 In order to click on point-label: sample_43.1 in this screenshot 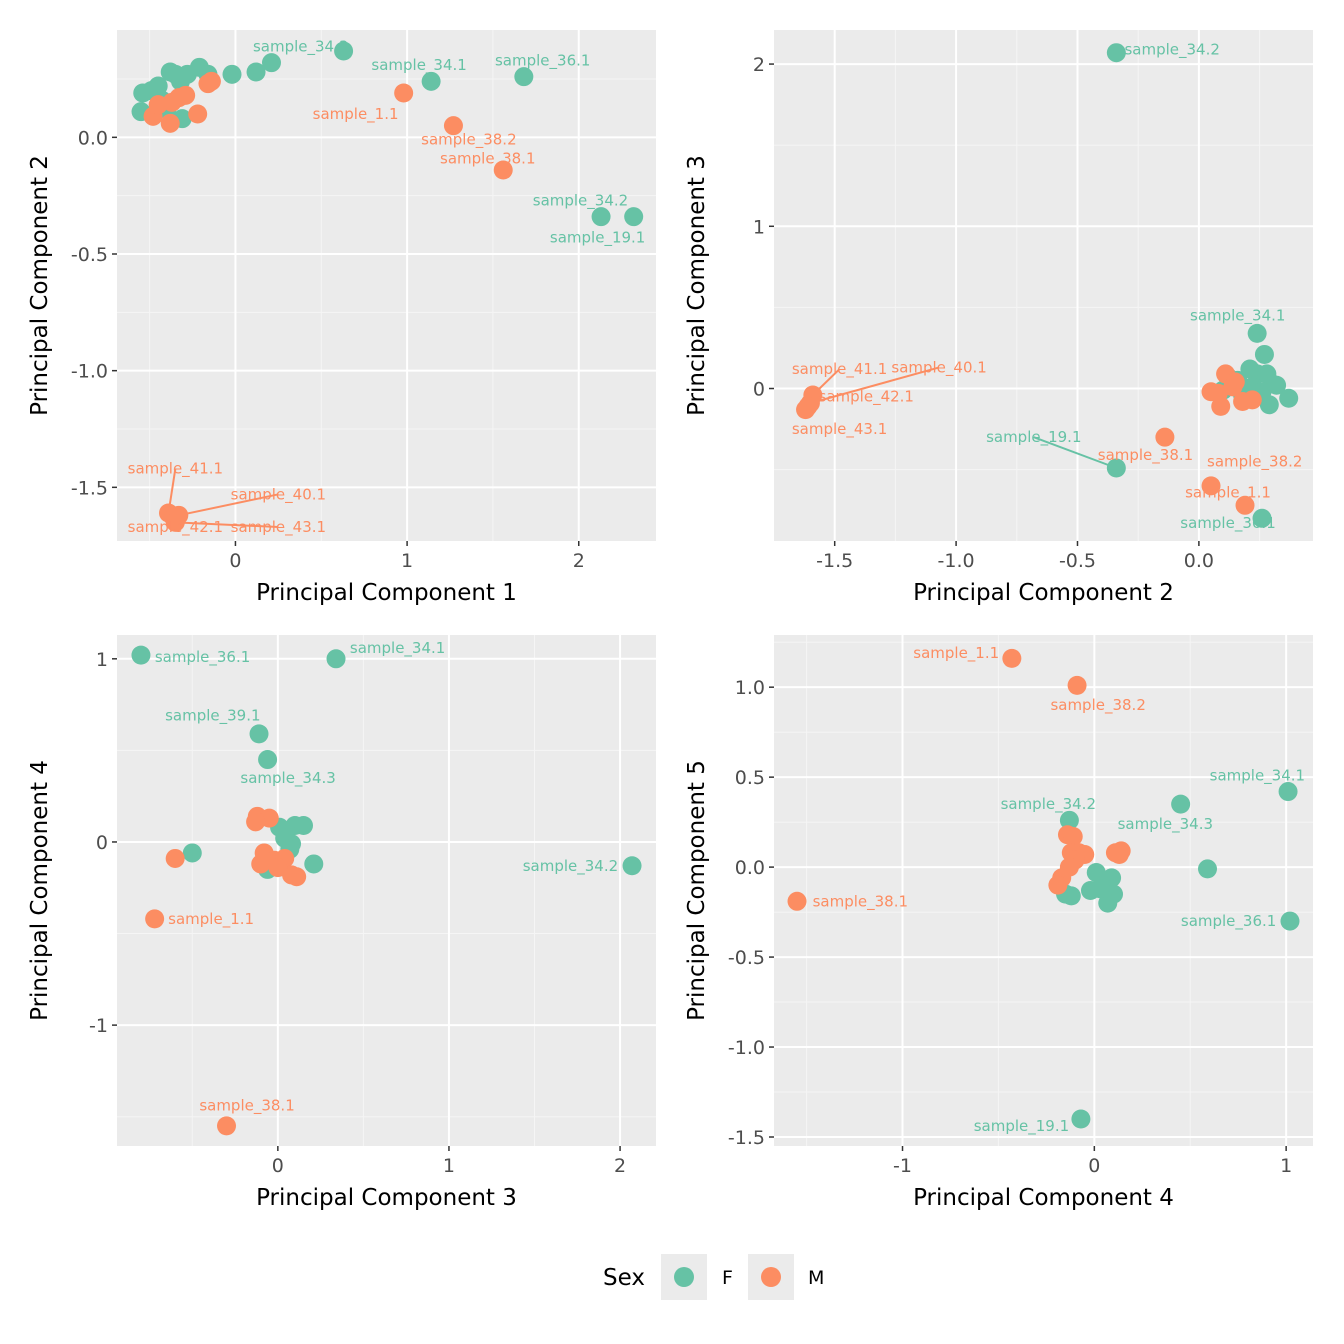, I will do `click(839, 429)`.